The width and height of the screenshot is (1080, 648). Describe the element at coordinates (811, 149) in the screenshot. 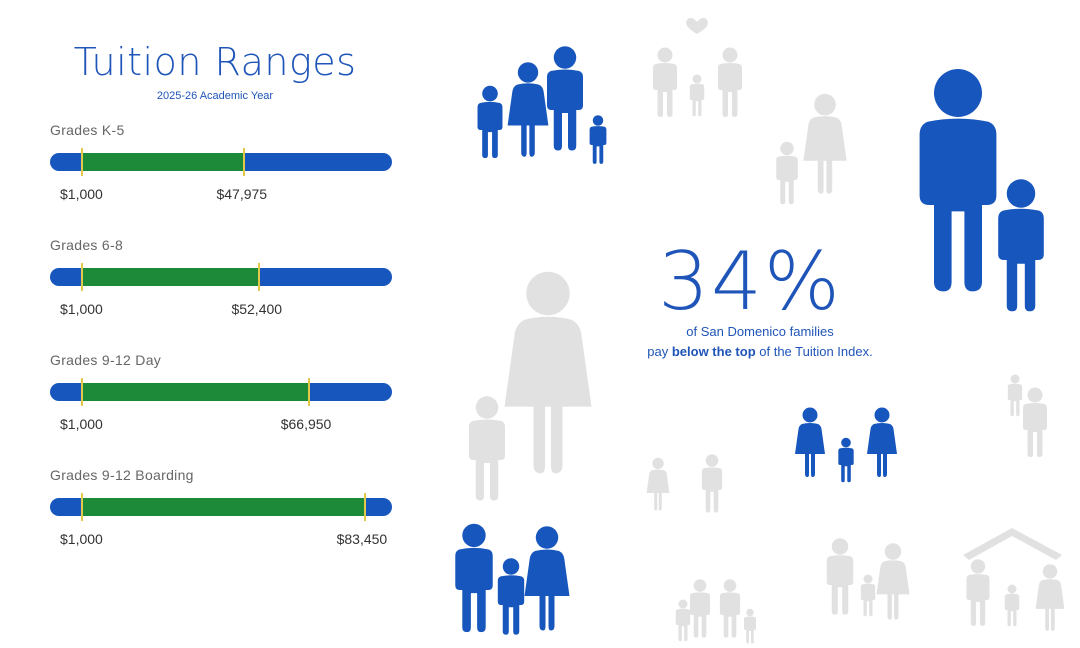

I see `gray-family-parent-child` at that location.